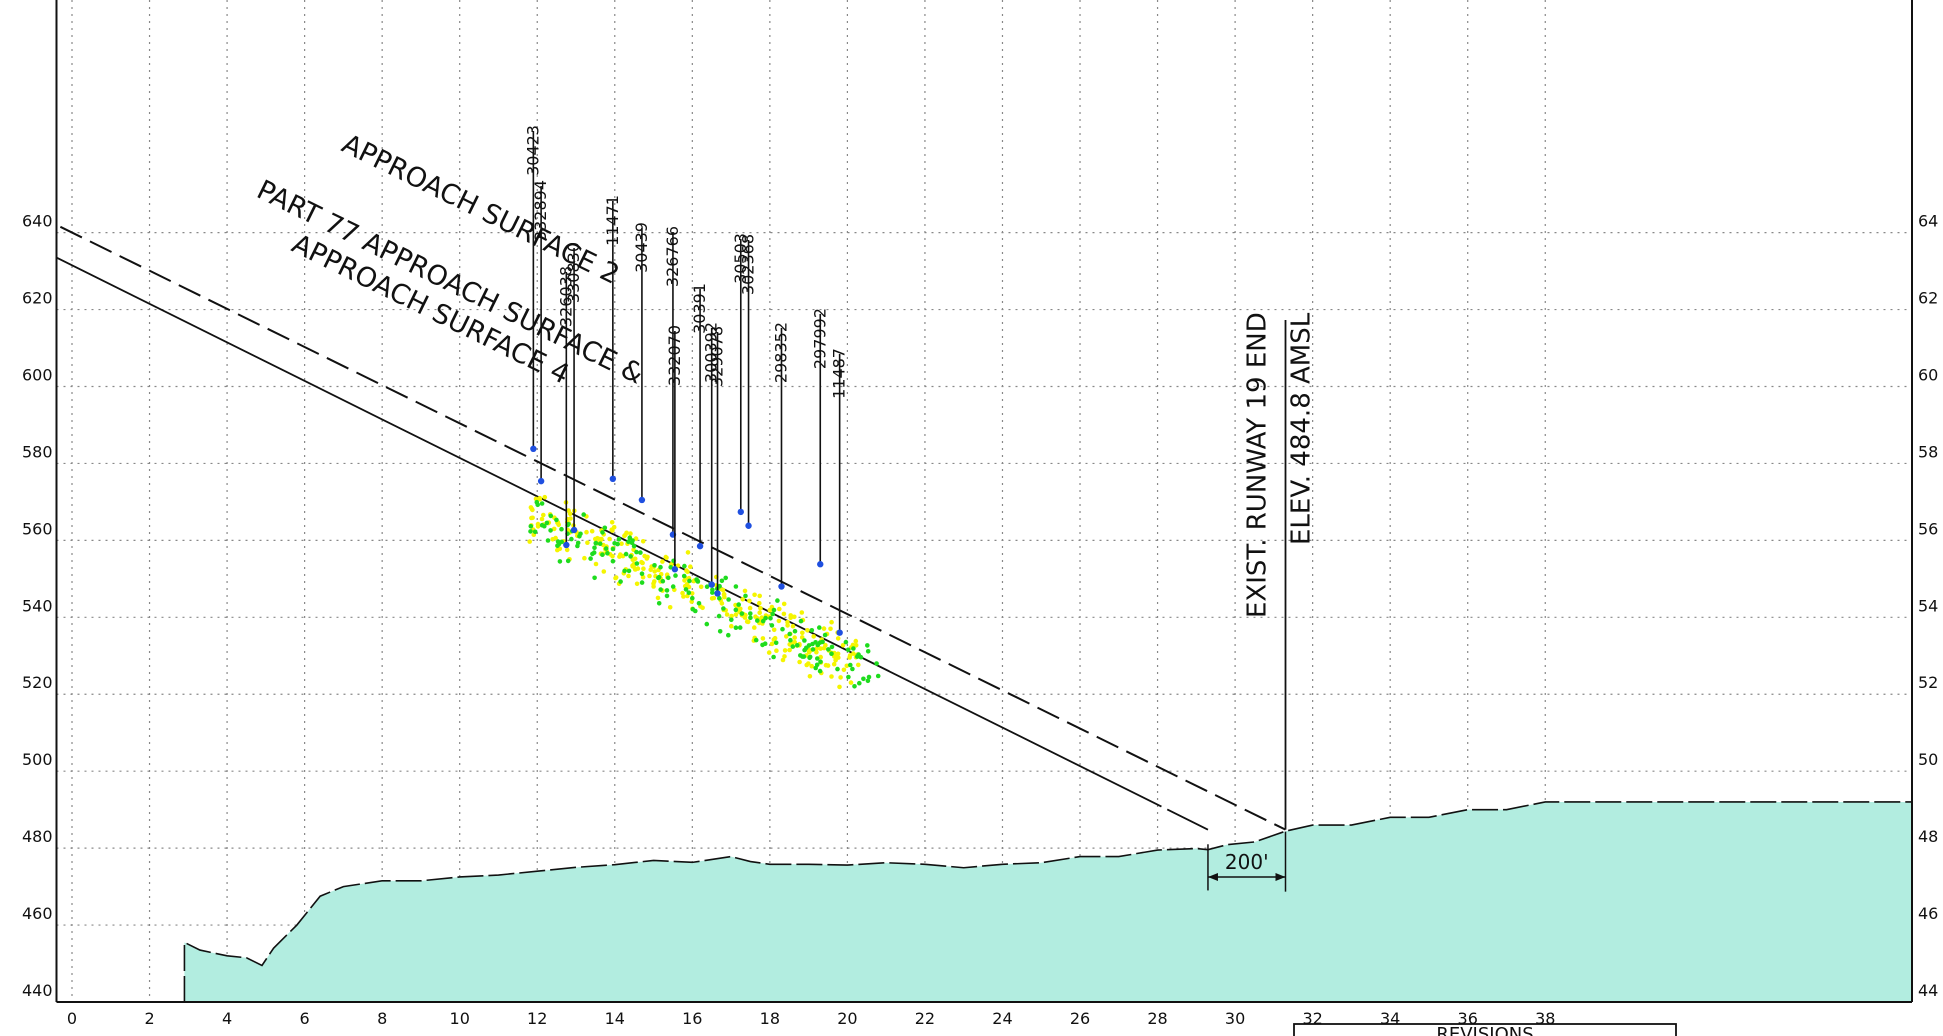  Describe the element at coordinates (1928, 528) in the screenshot. I see `y-tick-label-right: 56` at that location.